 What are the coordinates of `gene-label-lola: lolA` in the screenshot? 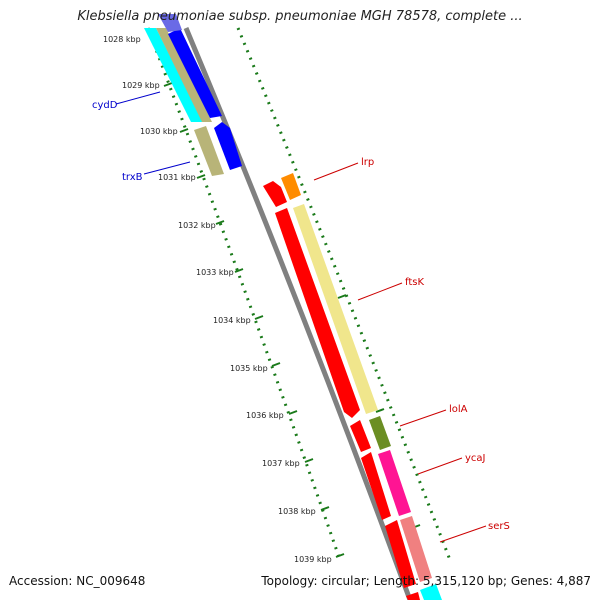 It's located at (458, 409).